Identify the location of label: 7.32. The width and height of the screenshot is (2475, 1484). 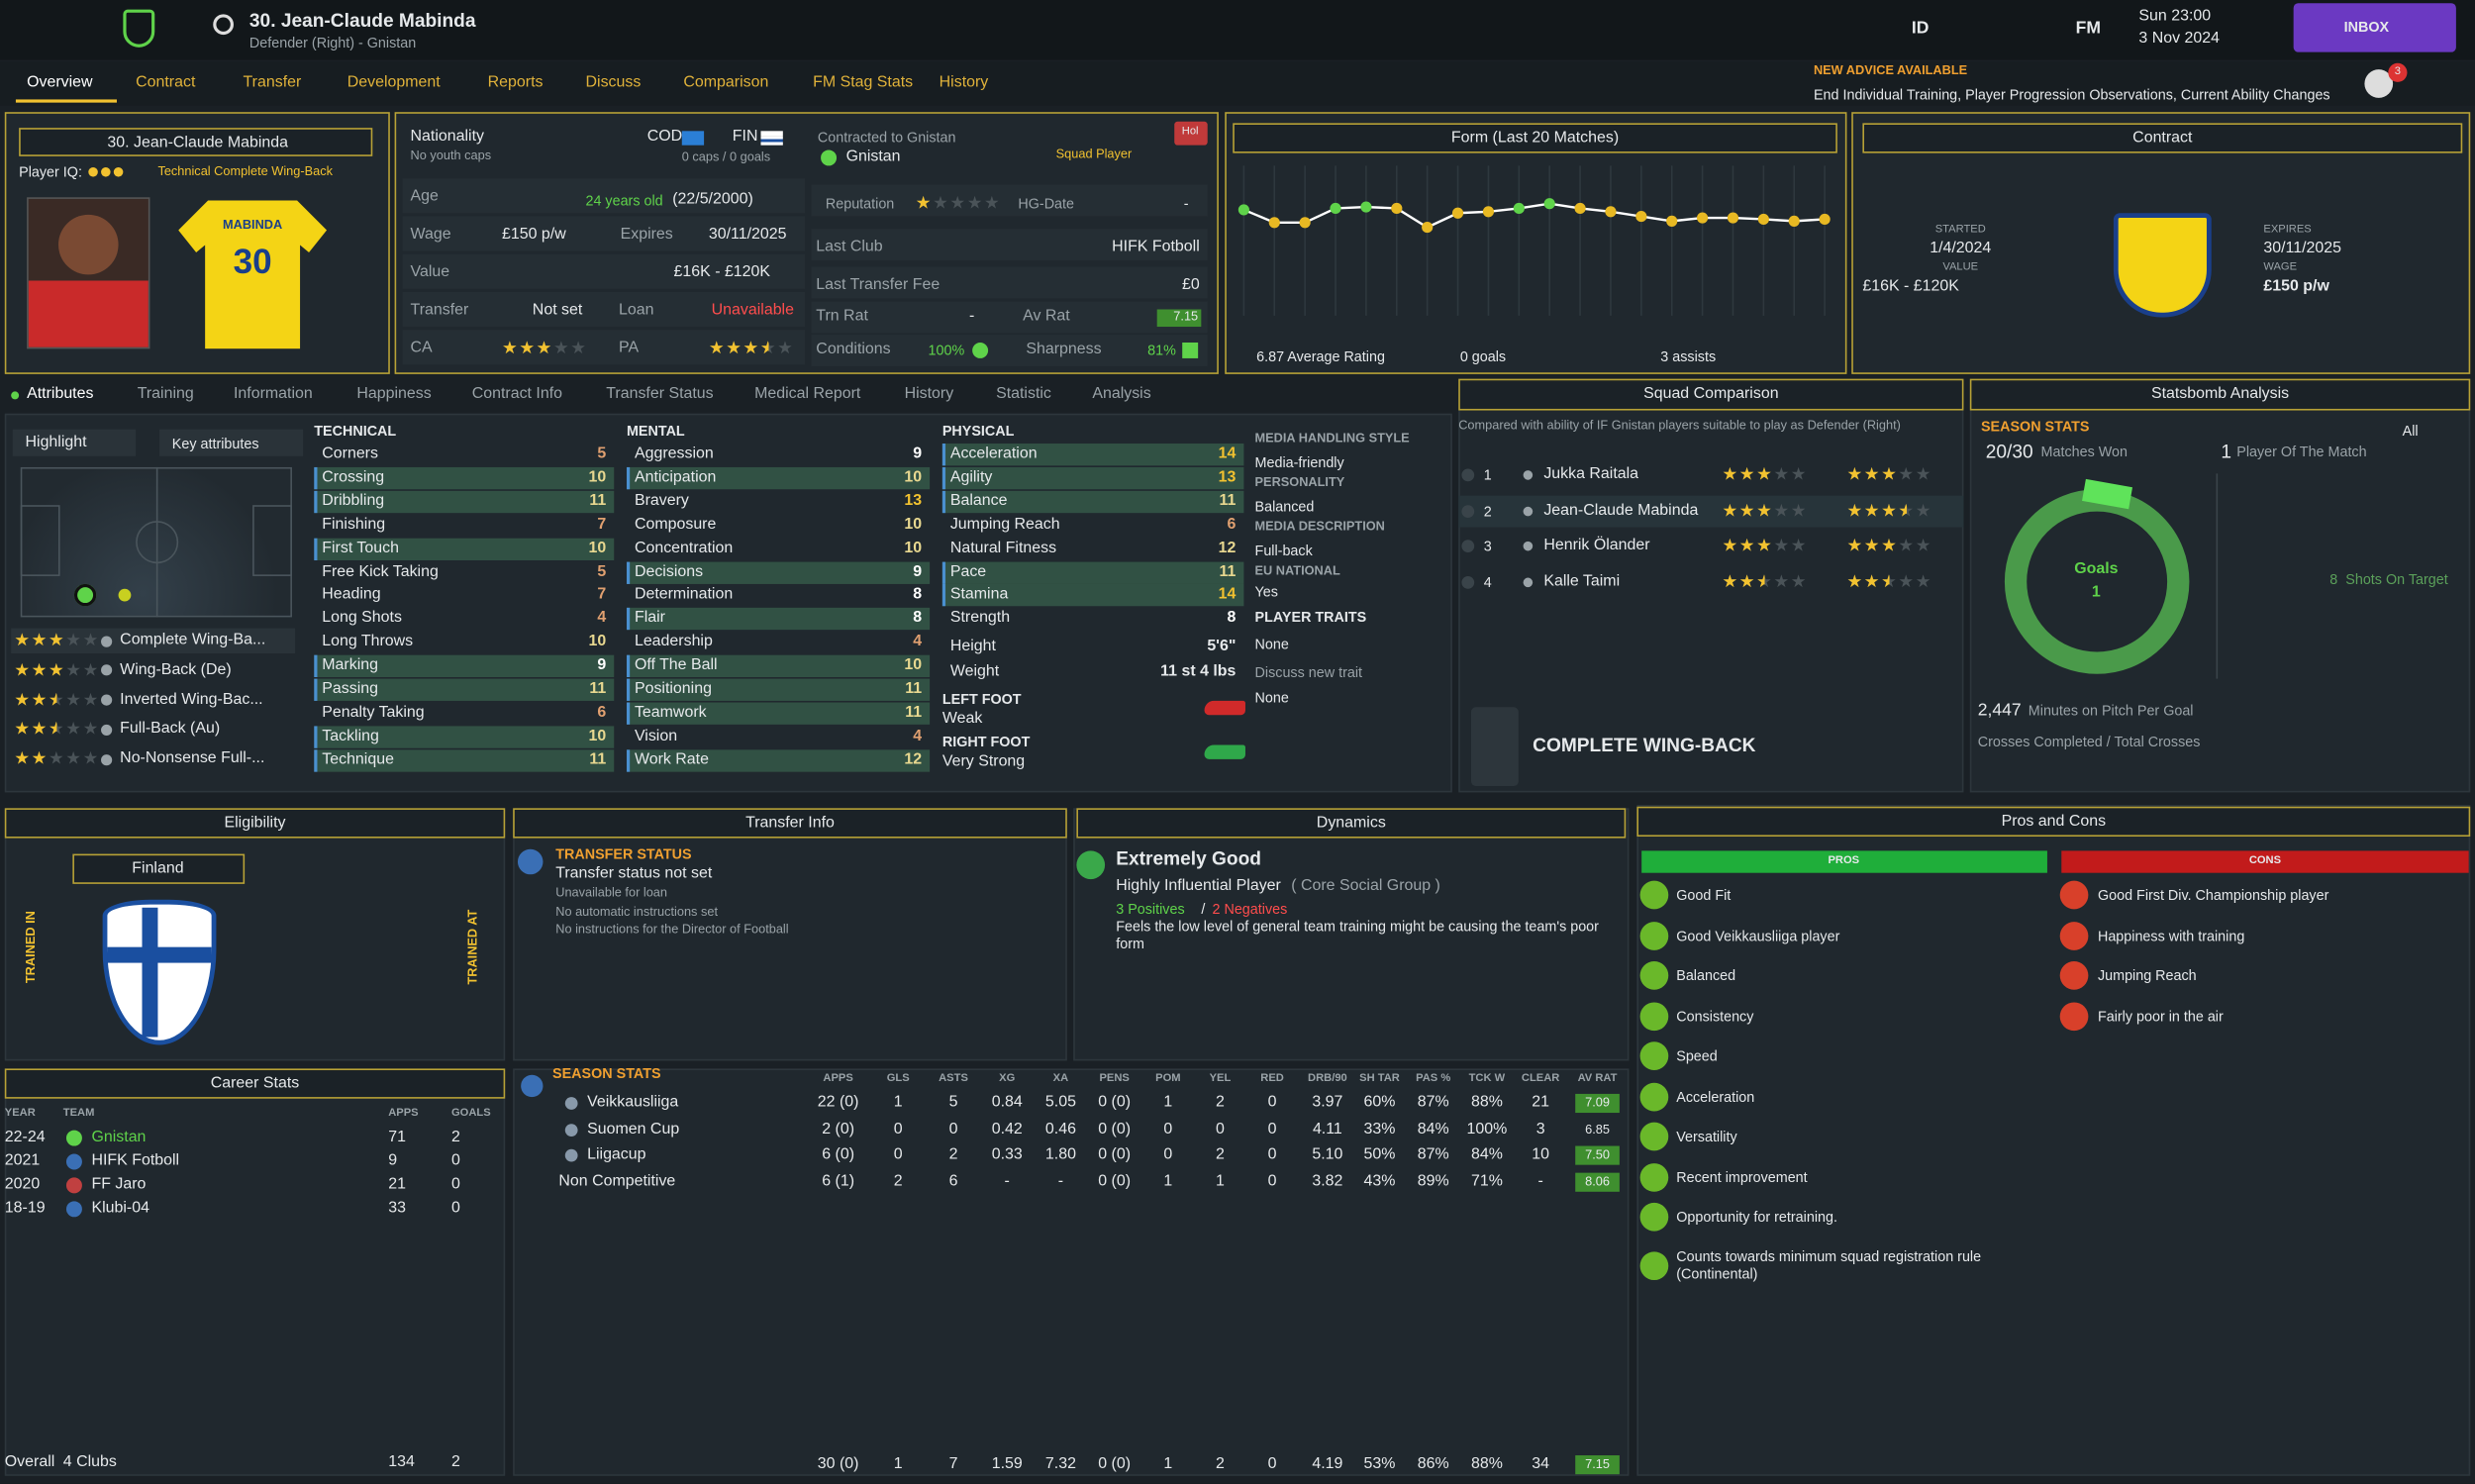
(1060, 1464).